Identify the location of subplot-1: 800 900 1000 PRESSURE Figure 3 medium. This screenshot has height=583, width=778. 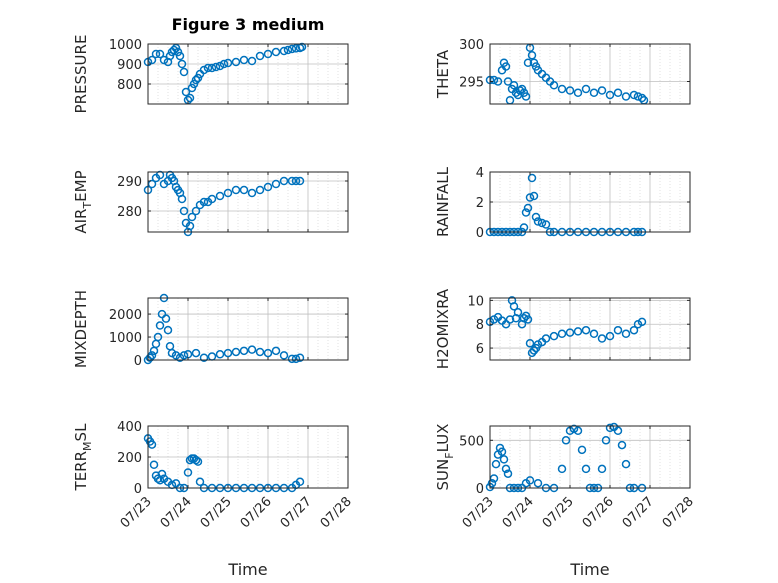
(210, 64).